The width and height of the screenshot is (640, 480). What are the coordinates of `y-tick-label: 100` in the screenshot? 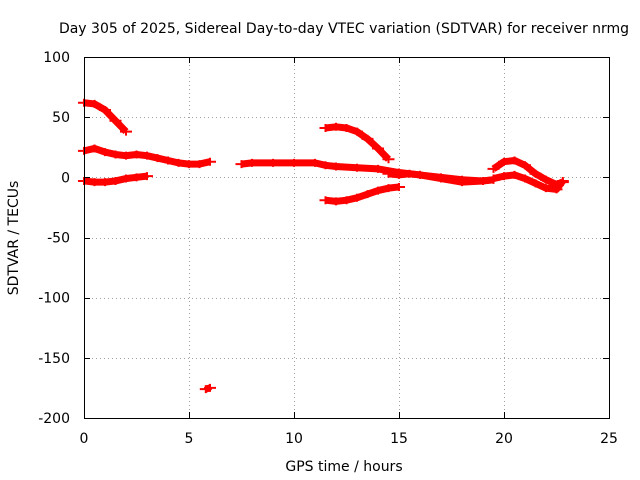 It's located at (56, 58).